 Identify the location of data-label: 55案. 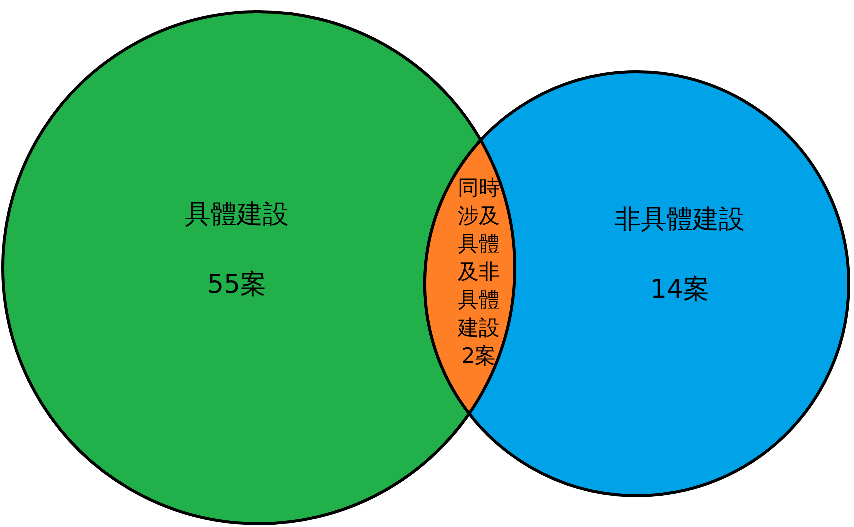
(237, 285).